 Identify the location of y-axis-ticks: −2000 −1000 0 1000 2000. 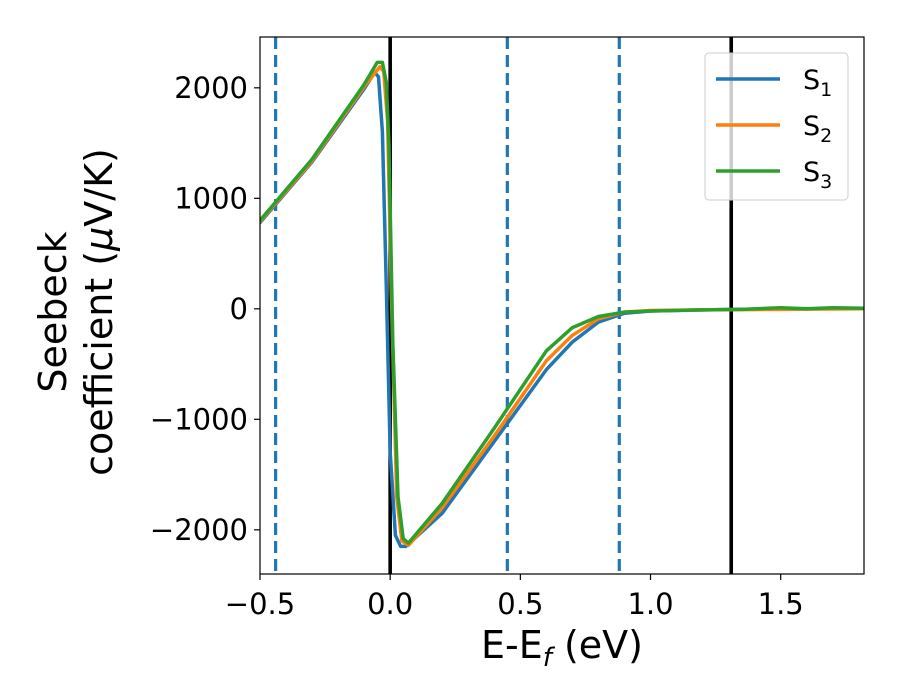
(205, 309).